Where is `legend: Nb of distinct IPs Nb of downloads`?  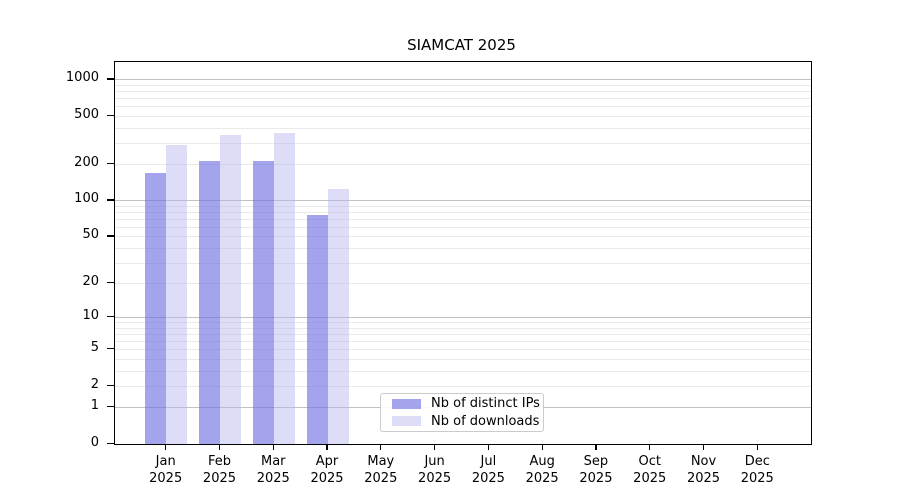 legend: Nb of distinct IPs Nb of downloads is located at coordinates (462, 412).